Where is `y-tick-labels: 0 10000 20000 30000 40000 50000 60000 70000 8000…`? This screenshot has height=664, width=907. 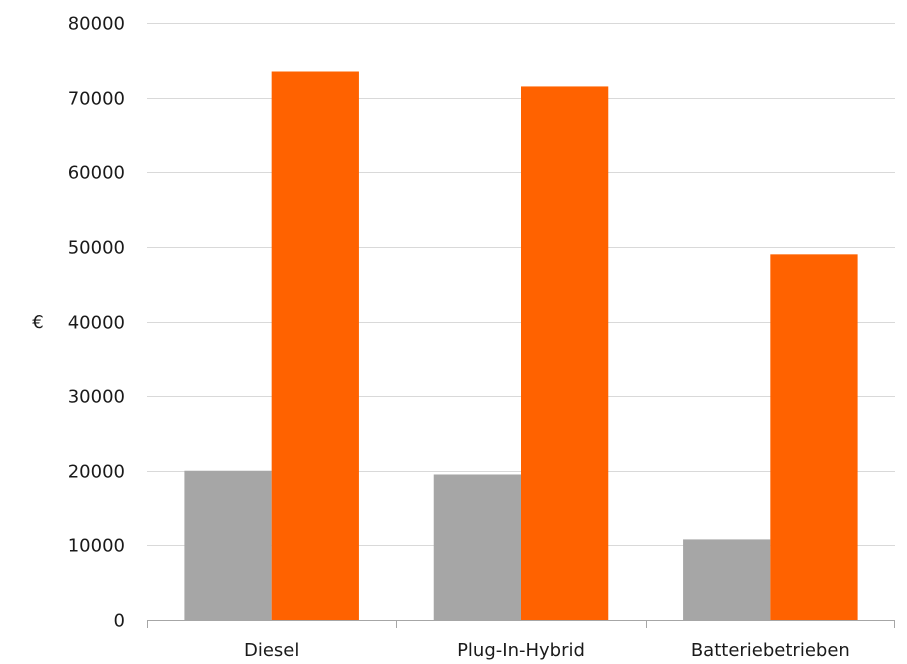
y-tick-labels: 0 10000 20000 30000 40000 50000 60000 70000 8000… is located at coordinates (96, 323).